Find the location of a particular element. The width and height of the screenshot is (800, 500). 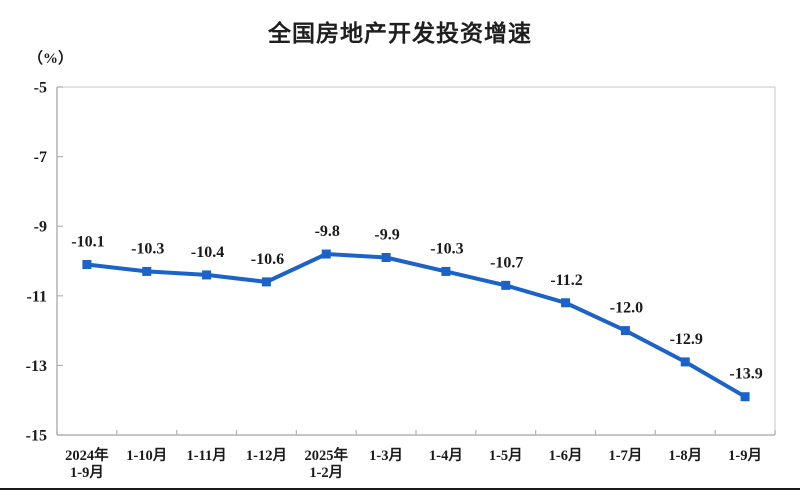

data-point-label: -12.0 is located at coordinates (626, 308).